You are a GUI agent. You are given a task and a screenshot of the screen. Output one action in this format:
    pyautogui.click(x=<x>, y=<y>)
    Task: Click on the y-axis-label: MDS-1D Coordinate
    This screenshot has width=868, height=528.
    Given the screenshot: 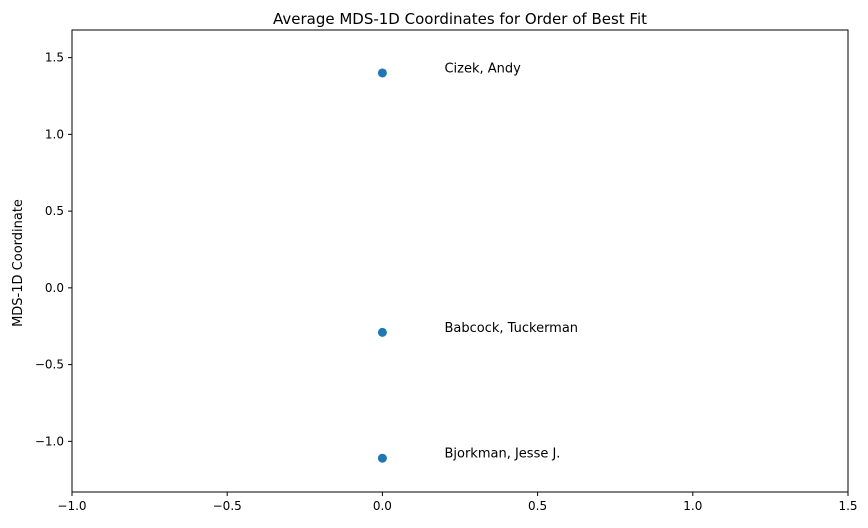 What is the action you would take?
    pyautogui.click(x=18, y=263)
    